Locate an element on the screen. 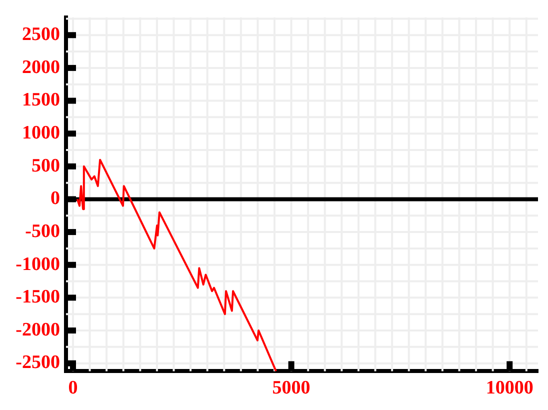 This screenshot has width=548, height=410. x-tick-label: 0 is located at coordinates (73, 388).